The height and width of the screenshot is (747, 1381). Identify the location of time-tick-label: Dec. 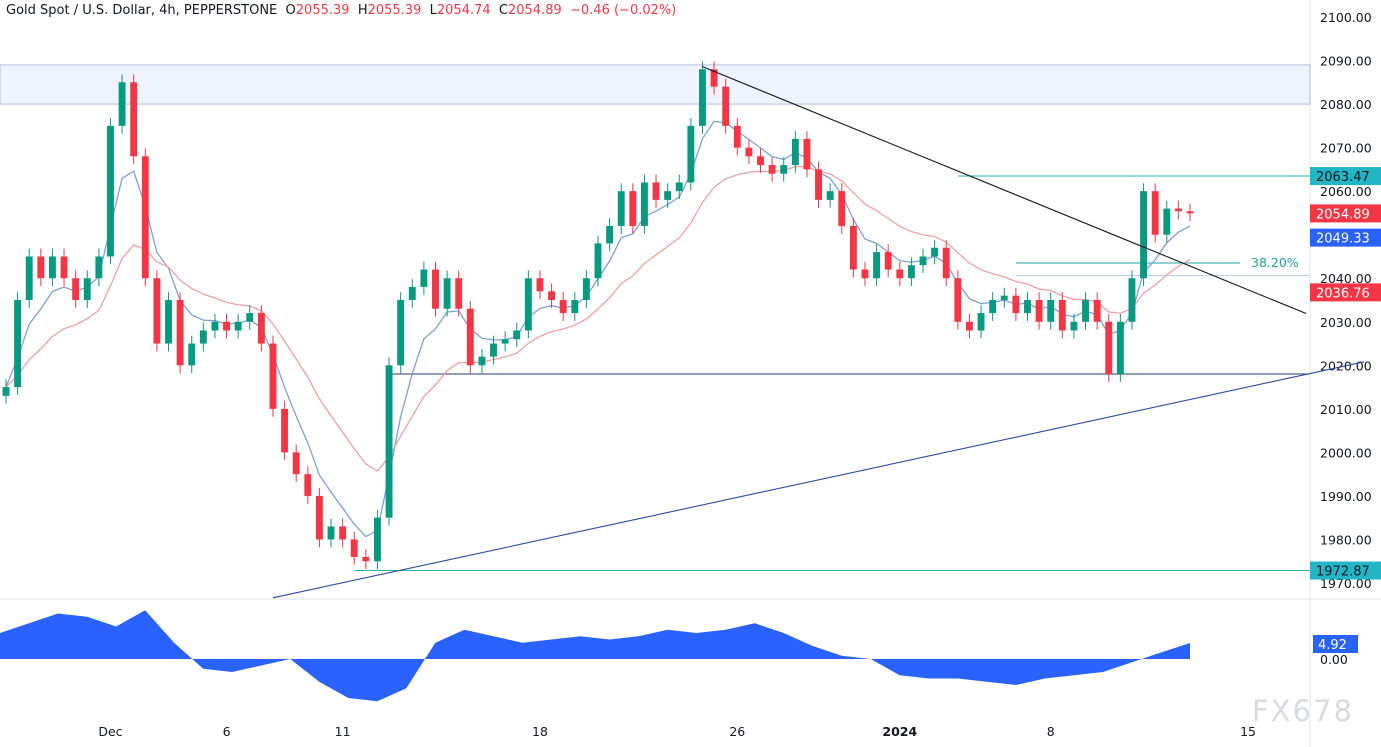
(110, 731).